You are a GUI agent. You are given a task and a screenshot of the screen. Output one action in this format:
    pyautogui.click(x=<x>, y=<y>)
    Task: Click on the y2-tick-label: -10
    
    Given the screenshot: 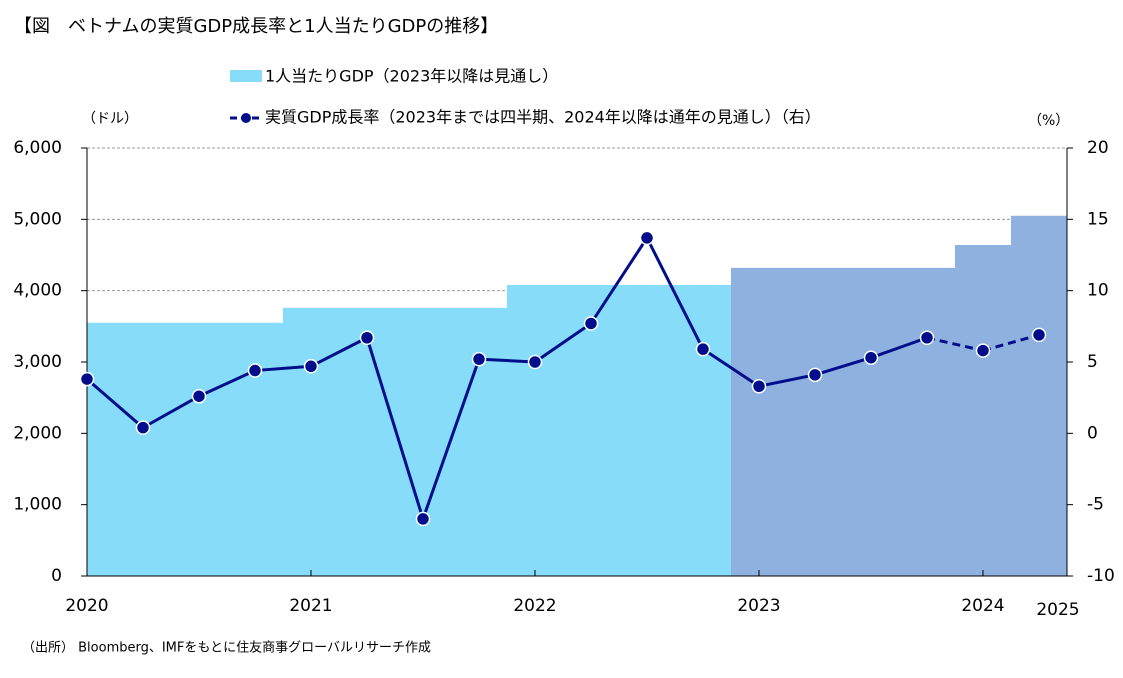 What is the action you would take?
    pyautogui.click(x=1101, y=576)
    